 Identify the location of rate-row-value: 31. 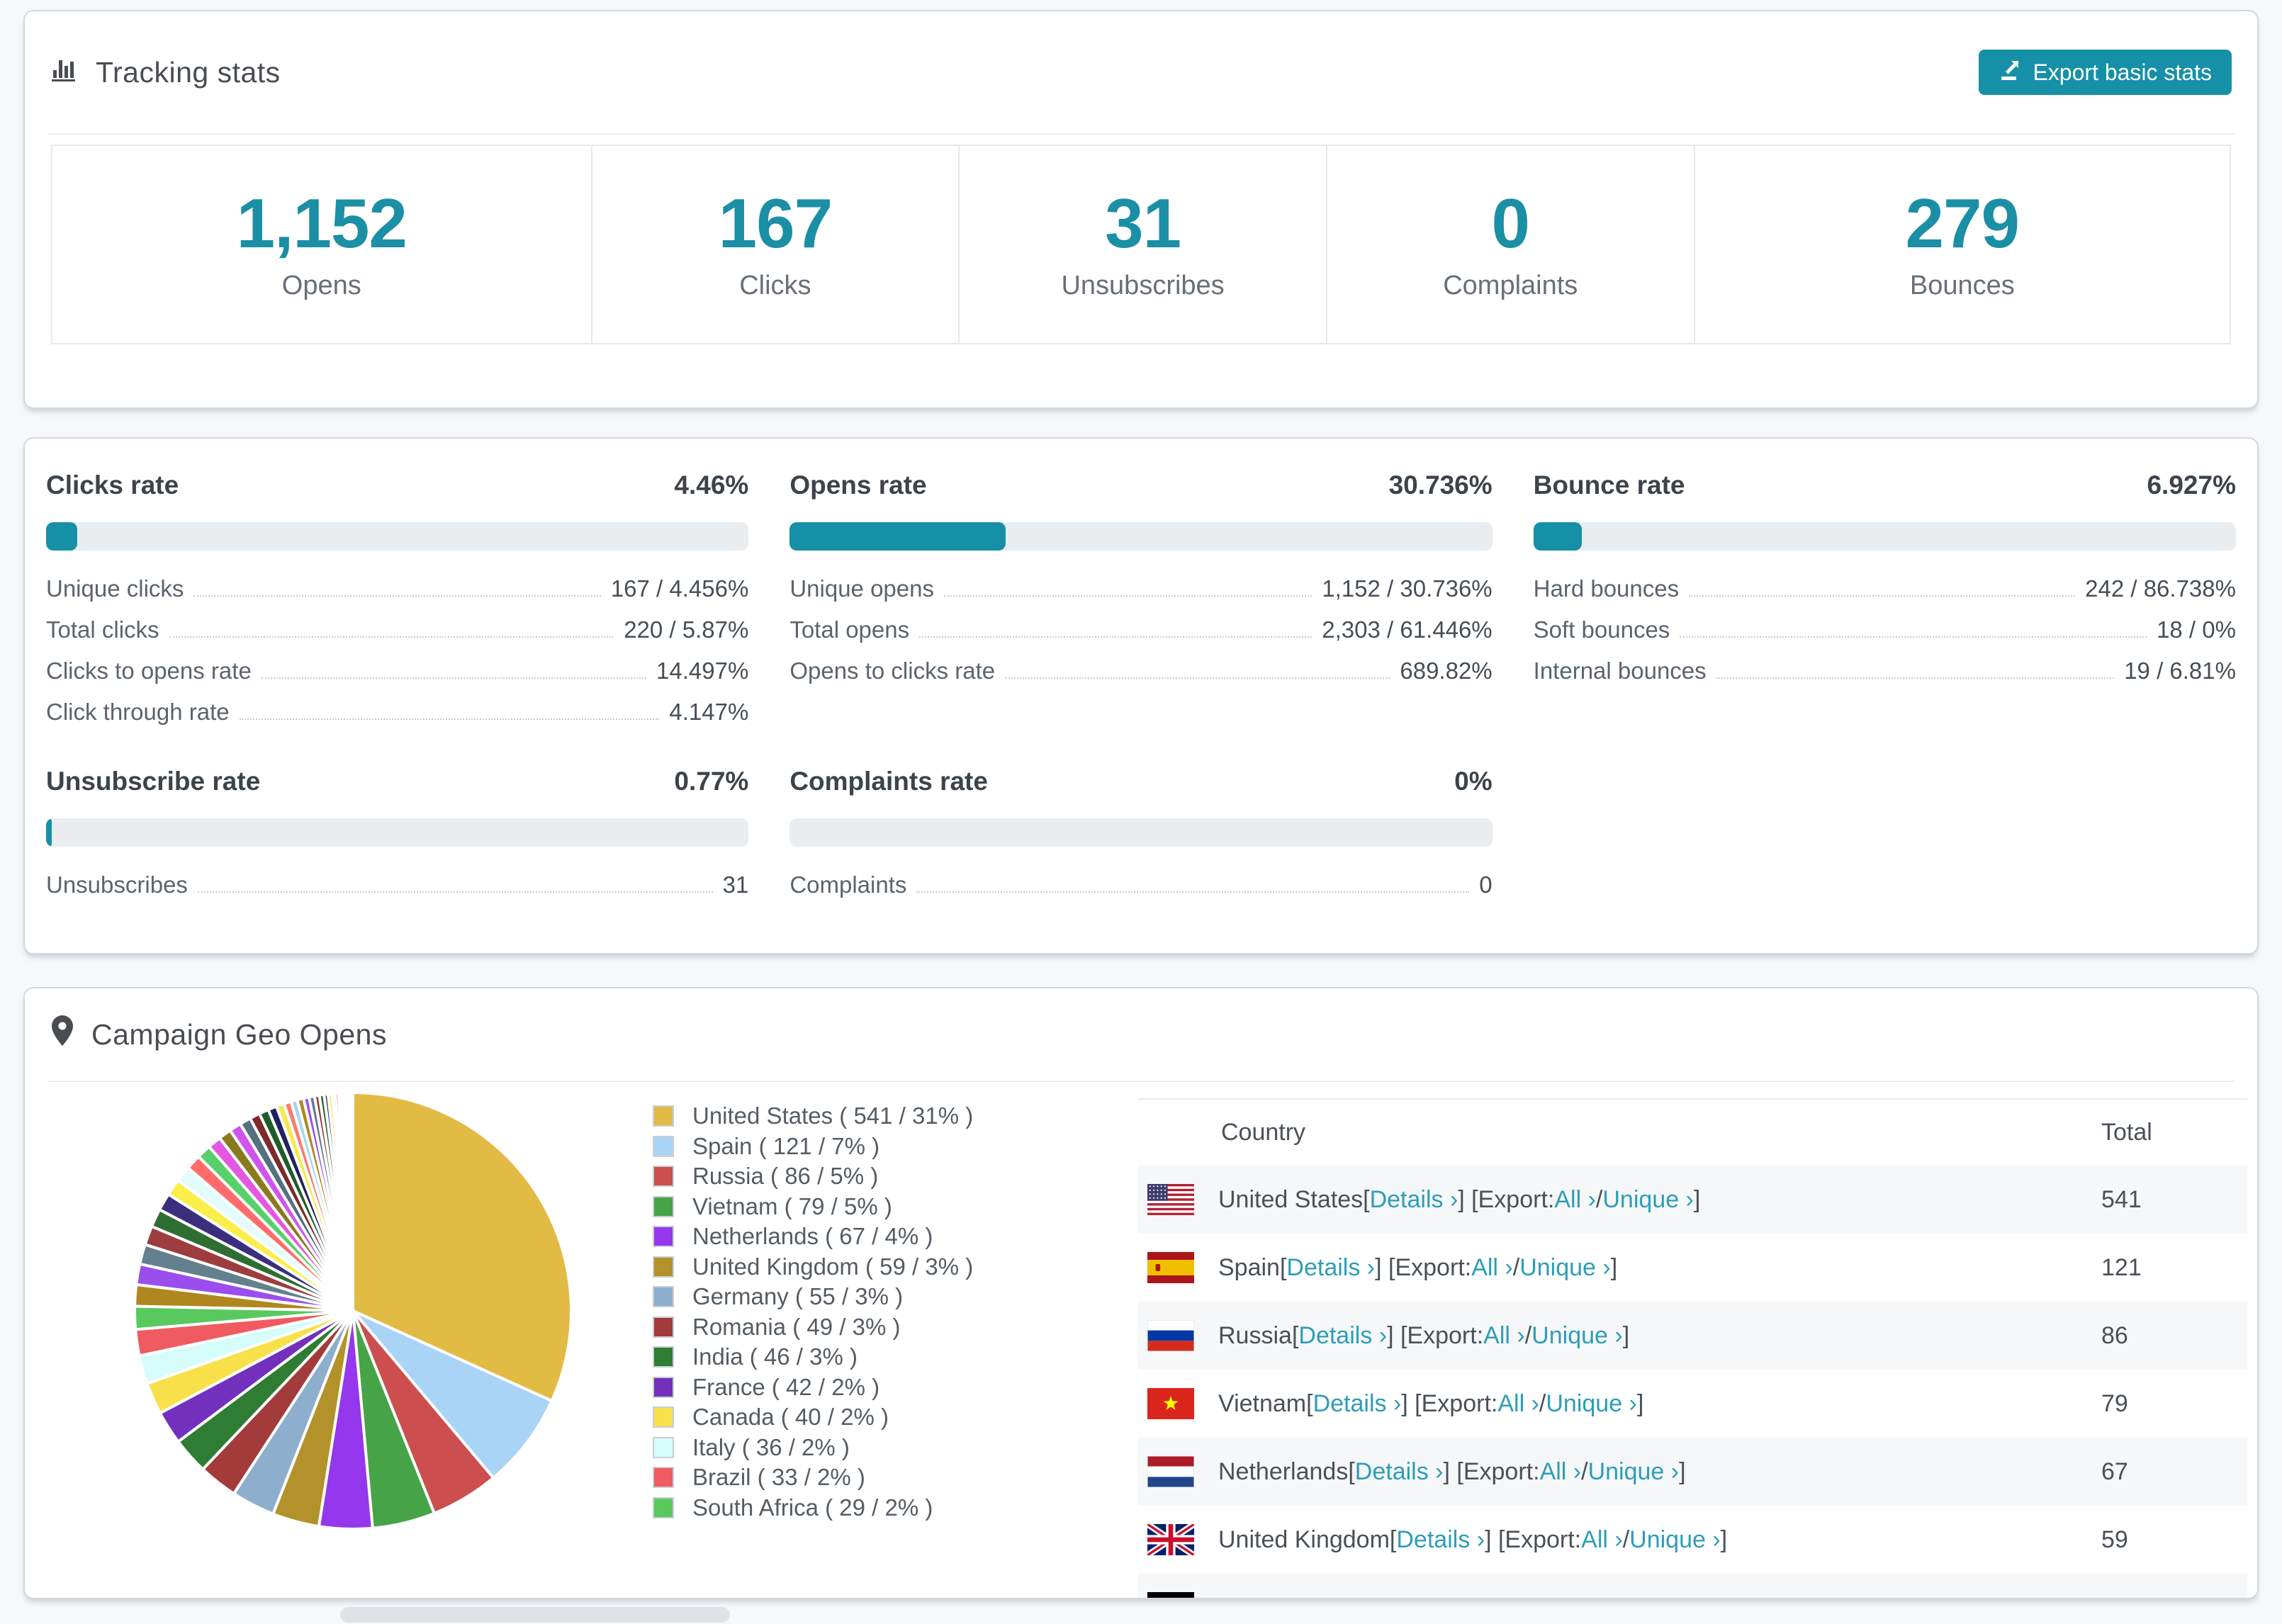
(736, 885).